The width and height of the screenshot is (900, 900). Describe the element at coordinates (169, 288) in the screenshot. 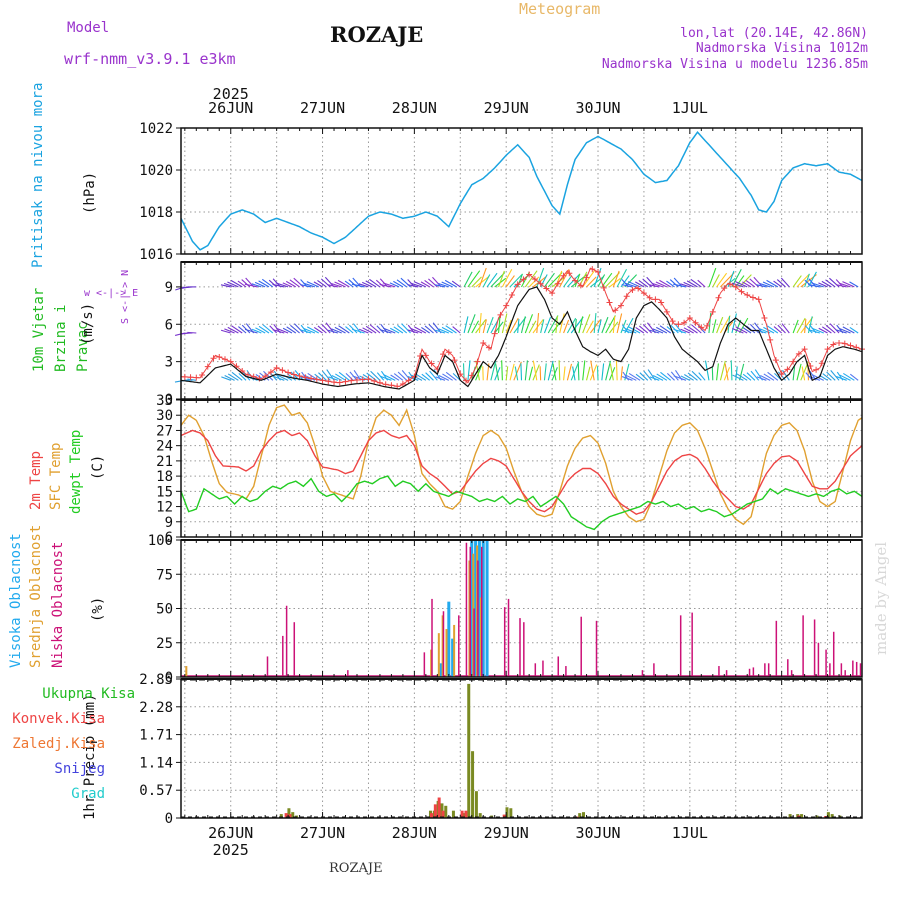

I see `y-tick-label: 9` at that location.